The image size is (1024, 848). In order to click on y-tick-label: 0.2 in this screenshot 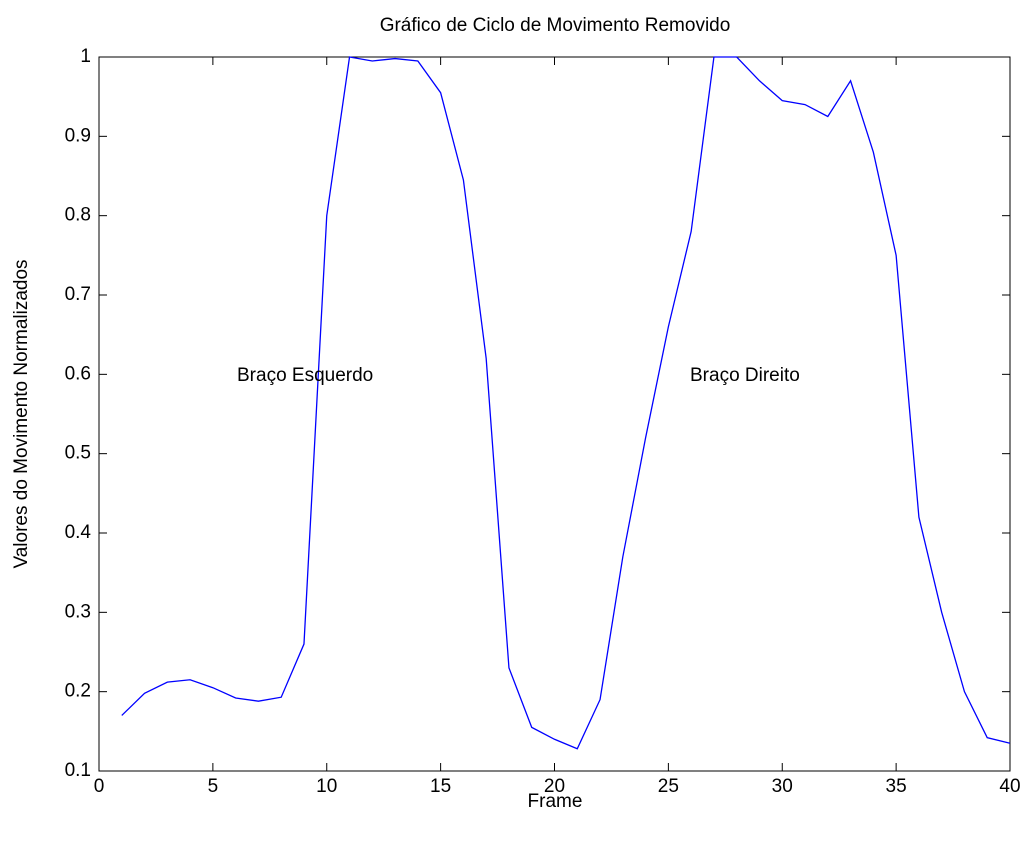, I will do `click(78, 691)`.